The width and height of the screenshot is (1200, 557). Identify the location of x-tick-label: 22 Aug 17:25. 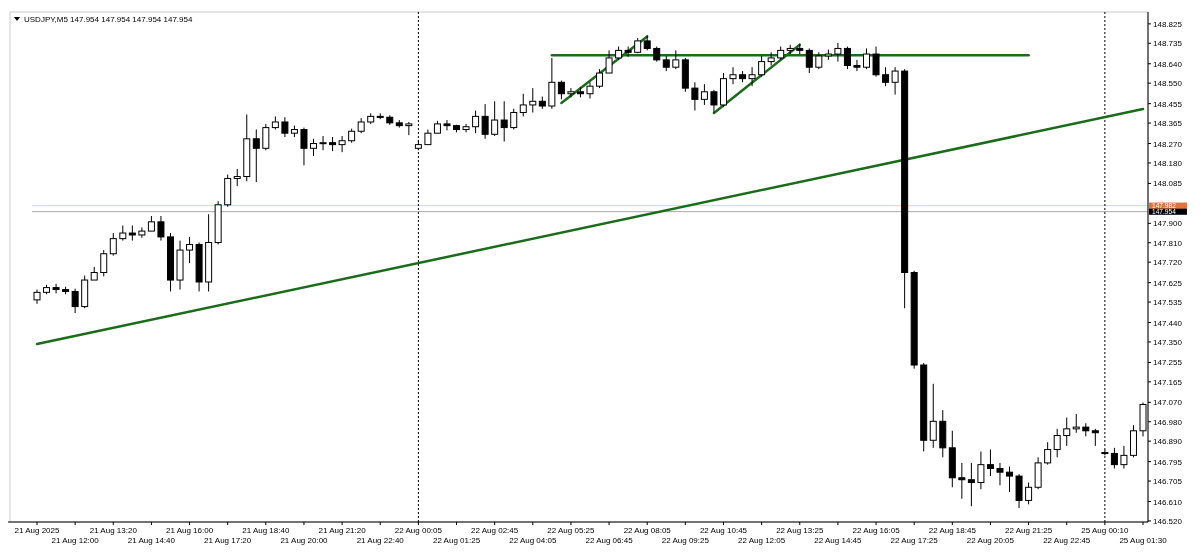
(914, 540).